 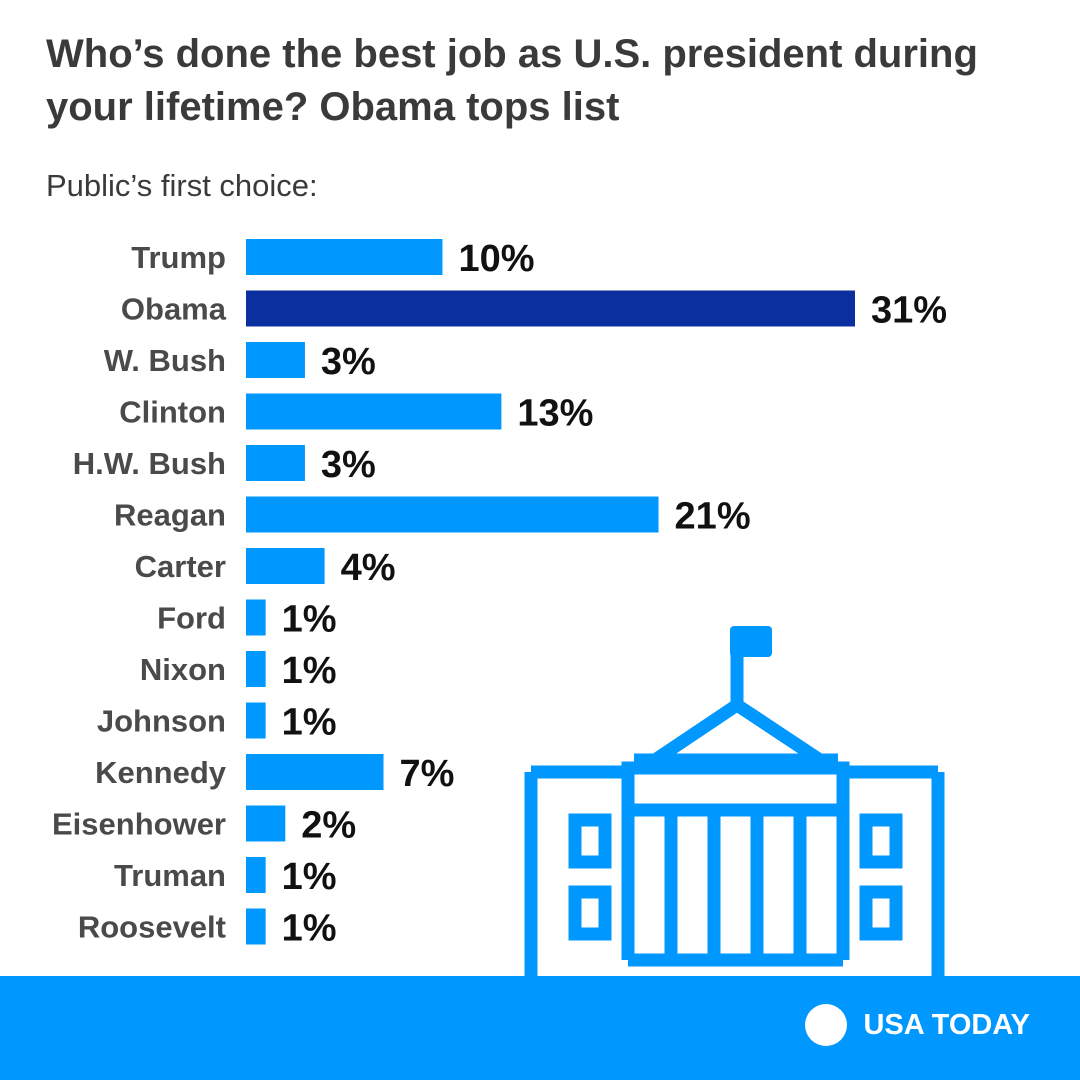 I want to click on value-label-h-w-bush: 3%, so click(x=348, y=465).